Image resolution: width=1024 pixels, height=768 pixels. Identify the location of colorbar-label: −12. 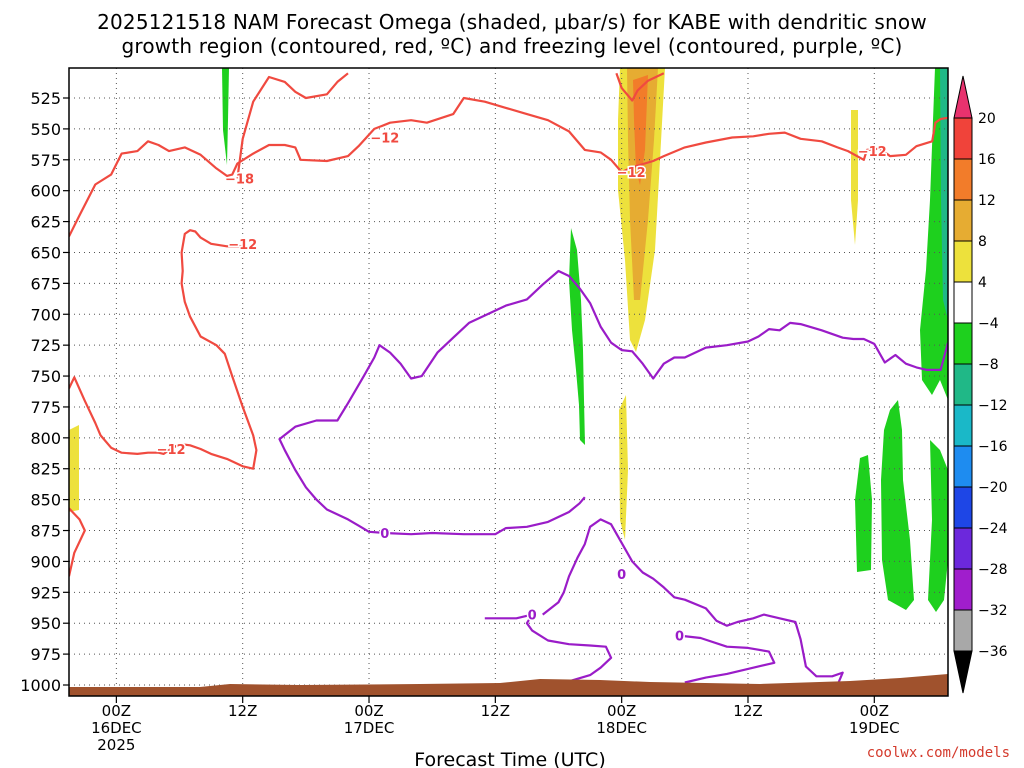
(993, 406).